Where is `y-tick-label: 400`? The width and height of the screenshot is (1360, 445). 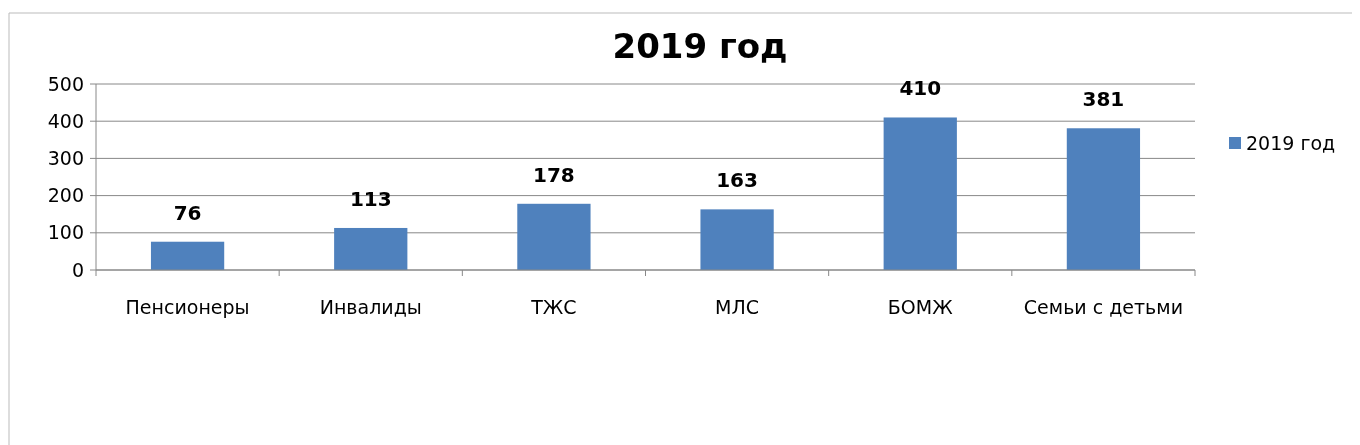
y-tick-label: 400 is located at coordinates (65, 120).